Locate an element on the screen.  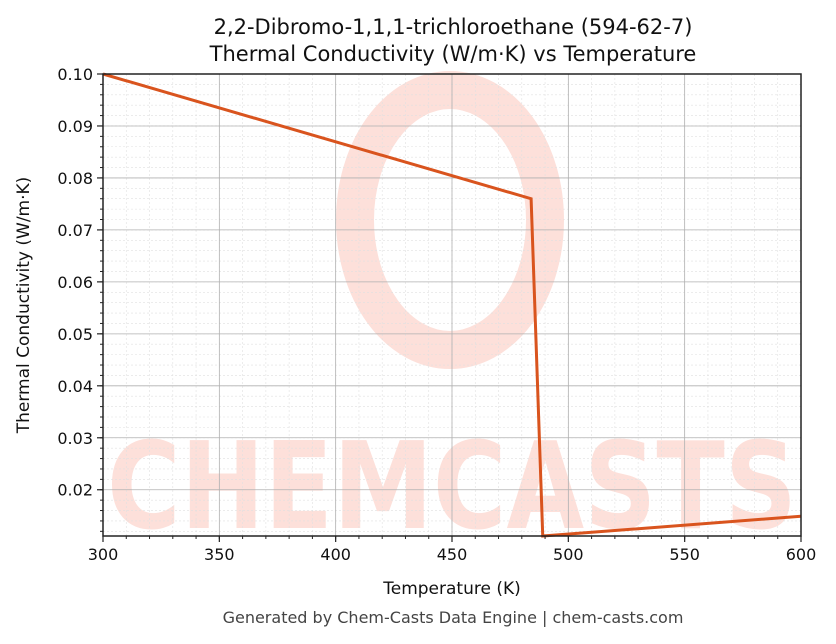
x-axis: 300 350 400 450 500 550 600 Temperature (K) is located at coordinates (452, 567).